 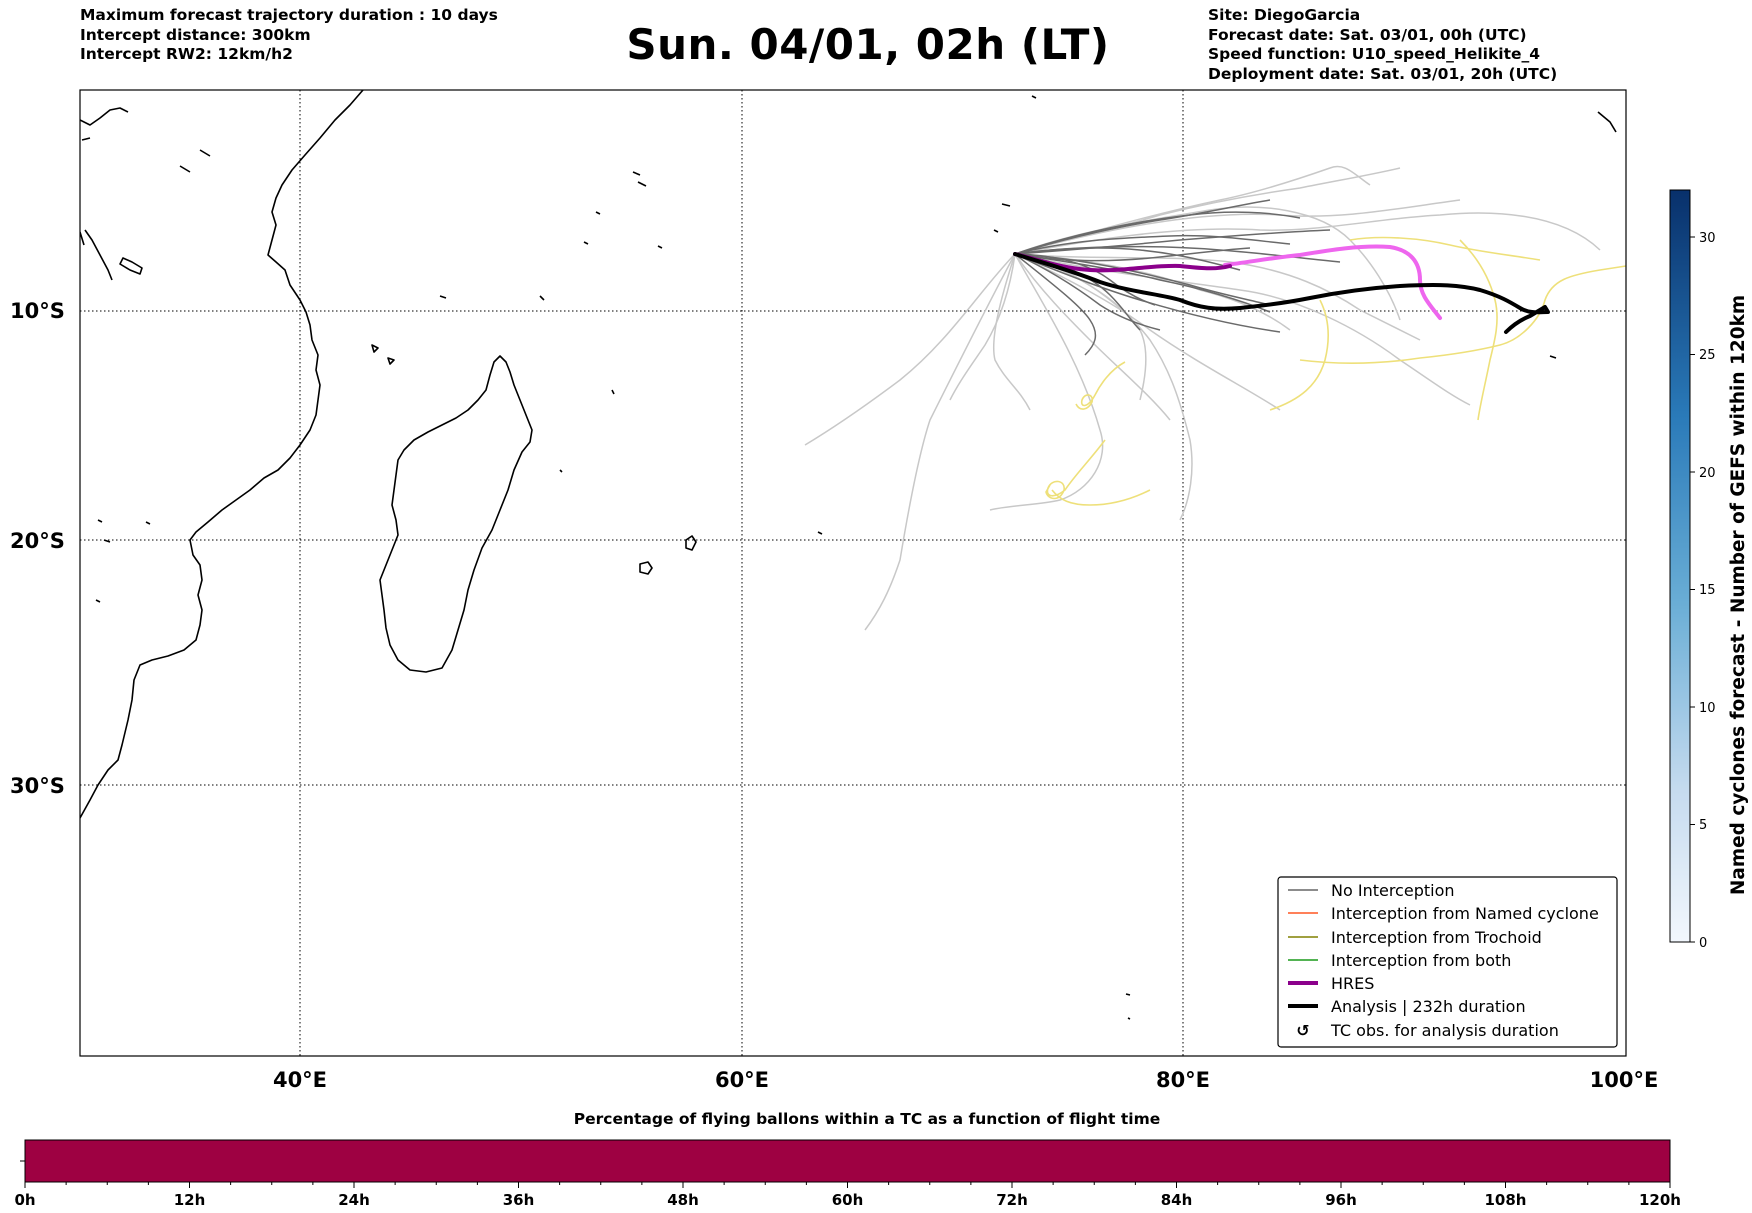 I want to click on bottom-colorbar-ticks, so click(x=847, y=1185).